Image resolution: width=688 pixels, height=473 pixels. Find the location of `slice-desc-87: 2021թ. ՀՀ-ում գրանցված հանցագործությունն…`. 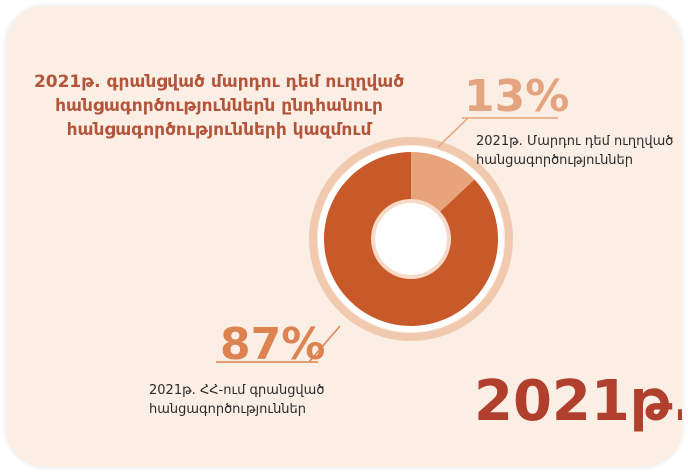

slice-desc-87: 2021թ. ՀՀ-ում գրանցված հանցագործությունն… is located at coordinates (237, 400).